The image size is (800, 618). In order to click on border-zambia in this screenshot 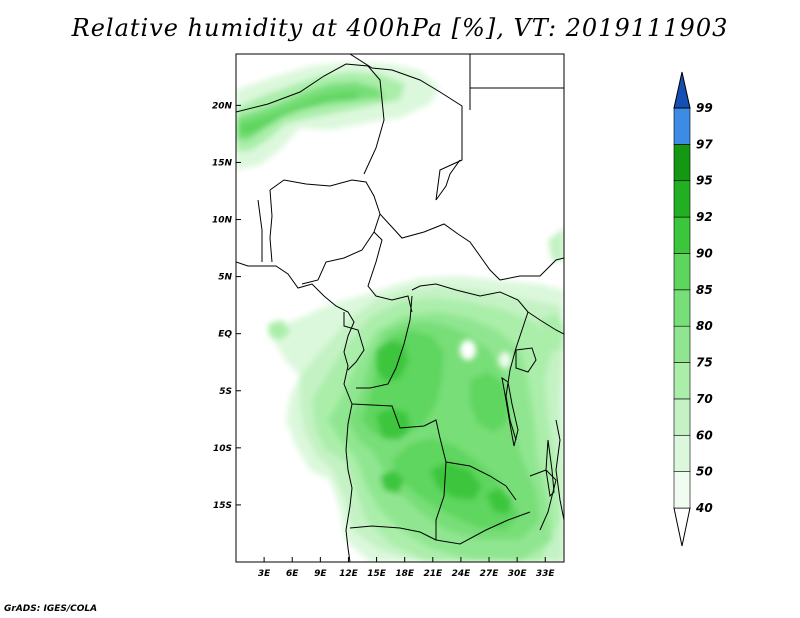, I will do `click(483, 503)`.